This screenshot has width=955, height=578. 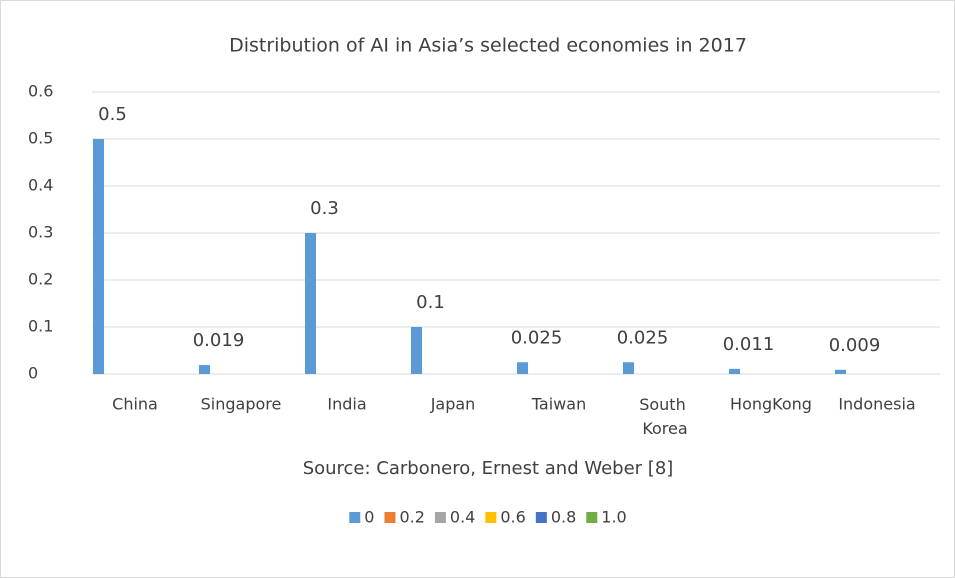 I want to click on data-label: 0.1, so click(x=430, y=302).